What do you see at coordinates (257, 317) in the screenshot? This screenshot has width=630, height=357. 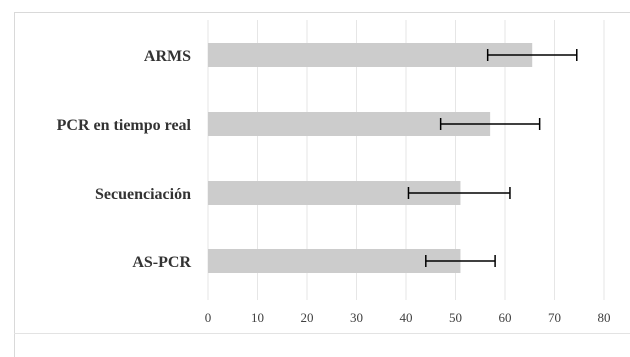 I see `x-tick-label-10: 10` at bounding box center [257, 317].